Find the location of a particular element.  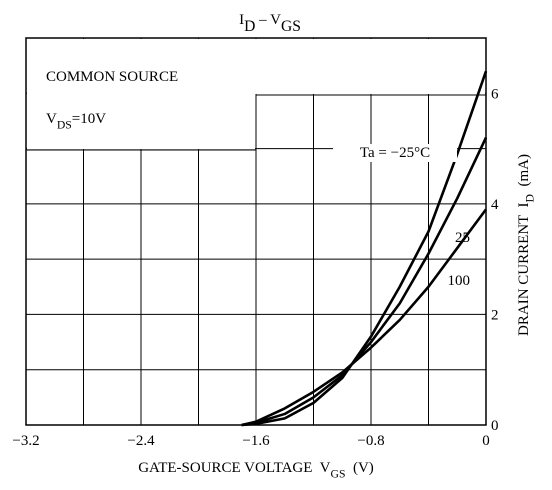

rich-text: GATE-SOURCE VOLTAGE VGS (V) is located at coordinates (256, 470).